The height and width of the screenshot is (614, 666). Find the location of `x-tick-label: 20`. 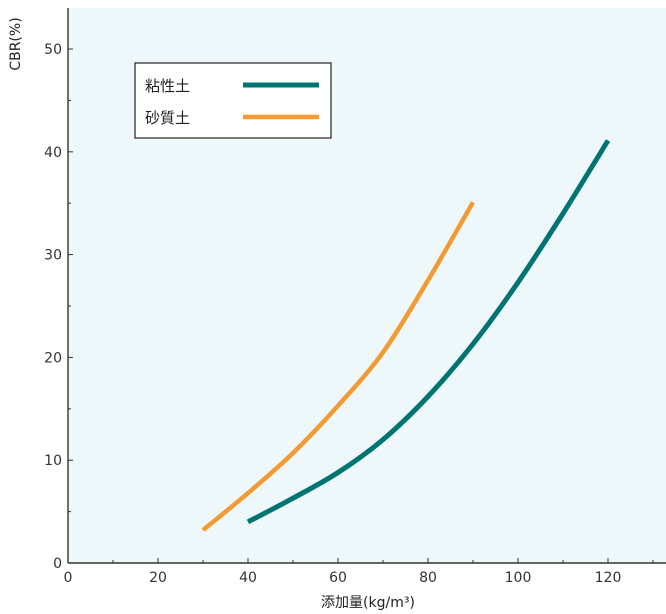

x-tick-label: 20 is located at coordinates (158, 578).